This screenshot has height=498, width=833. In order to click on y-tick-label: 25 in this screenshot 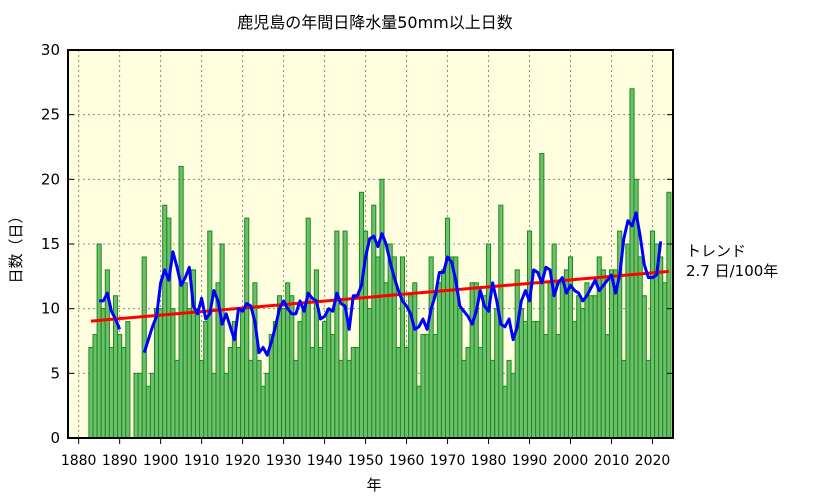, I will do `click(50, 115)`.